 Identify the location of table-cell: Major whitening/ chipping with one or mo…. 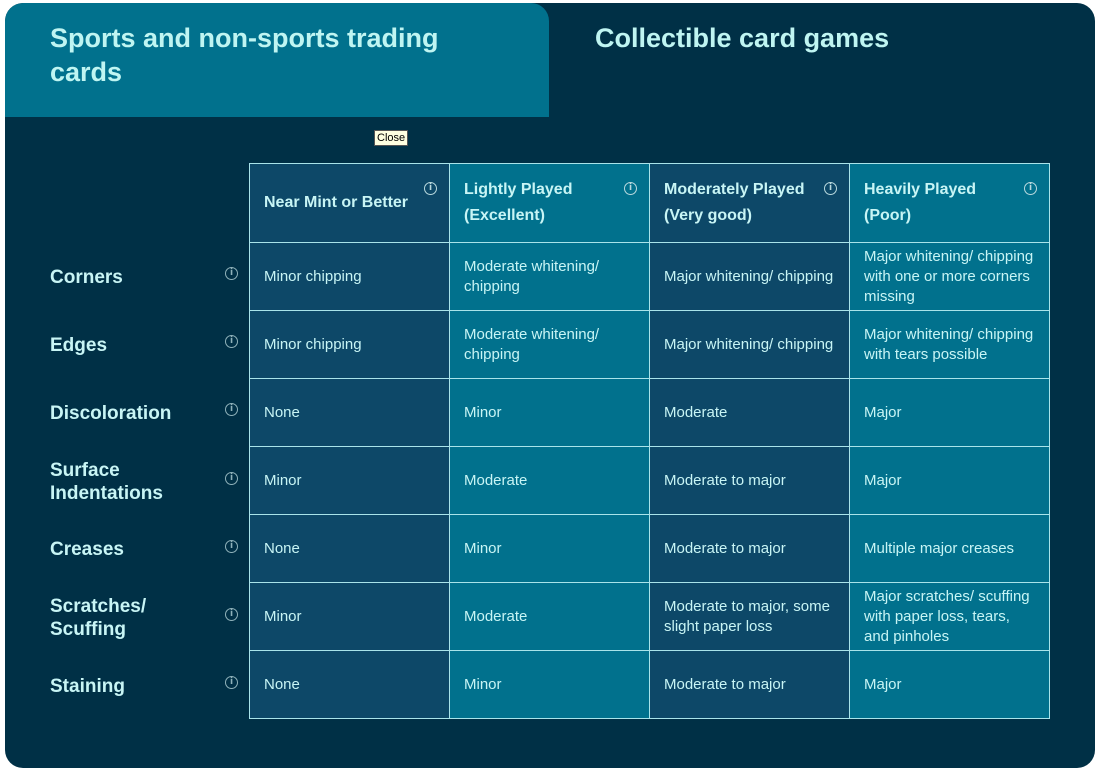
(949, 276).